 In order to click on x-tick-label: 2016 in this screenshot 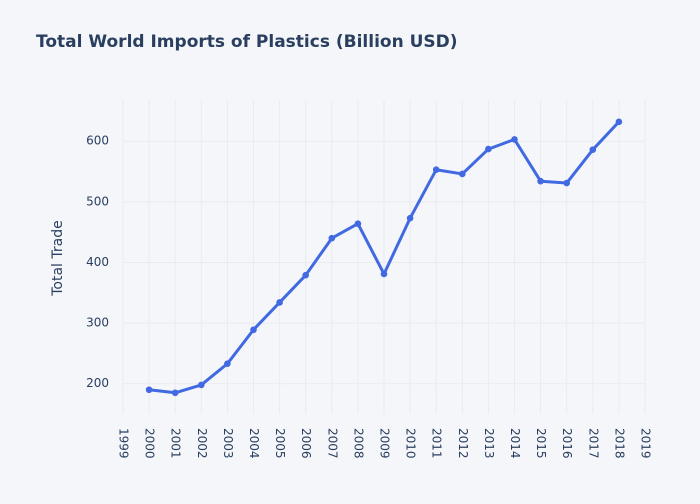, I will do `click(567, 443)`.